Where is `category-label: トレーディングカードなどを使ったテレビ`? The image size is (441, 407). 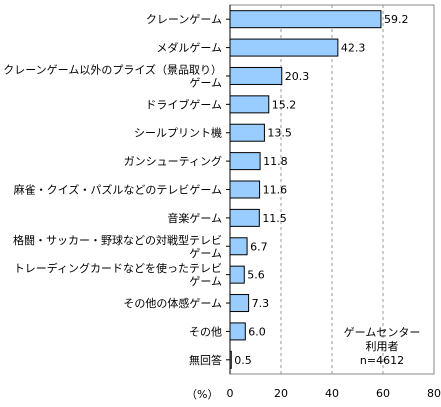 category-label: トレーディングカードなどを使ったテレビ is located at coordinates (118, 268).